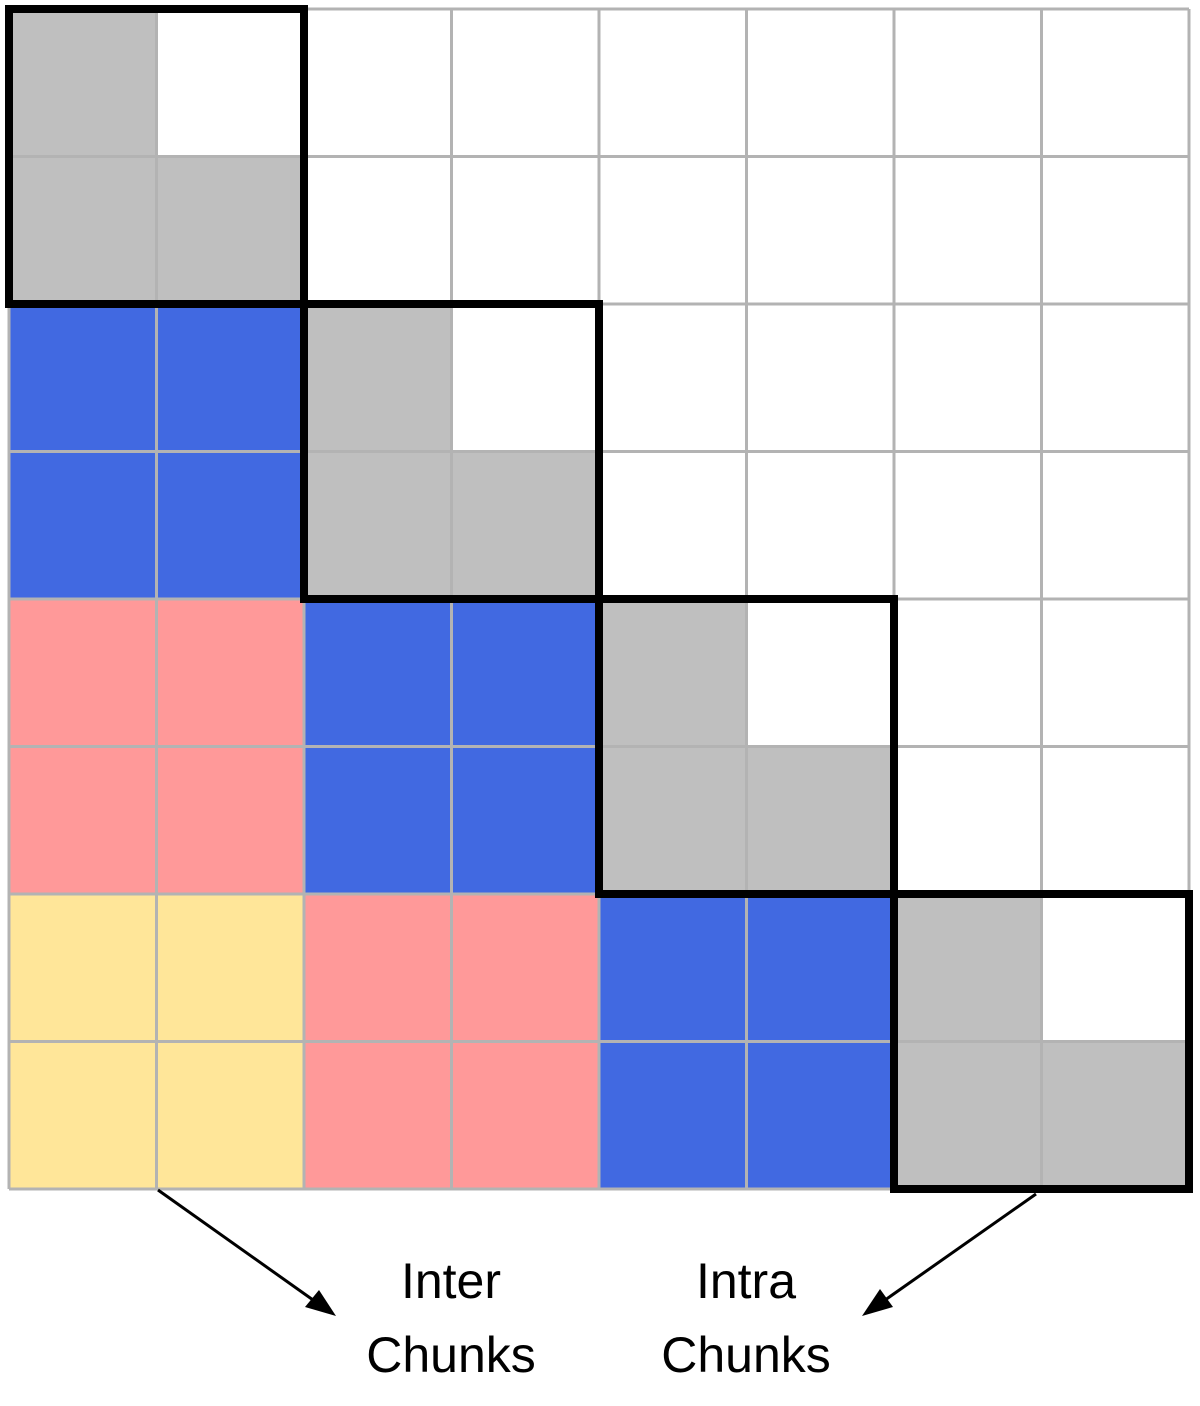  What do you see at coordinates (451, 1355) in the screenshot?
I see `inter-chunks-label-line2: Chunks` at bounding box center [451, 1355].